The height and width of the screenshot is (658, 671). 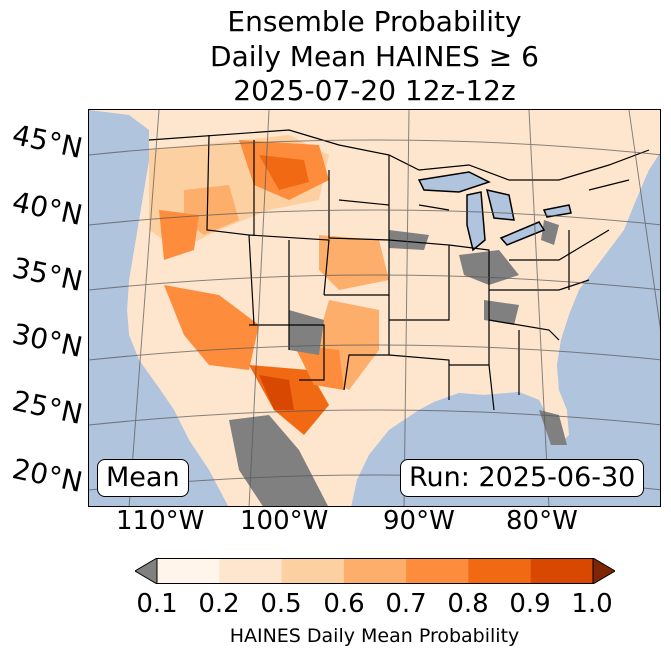 I want to click on lat-label-45: 45°N, so click(x=47, y=141).